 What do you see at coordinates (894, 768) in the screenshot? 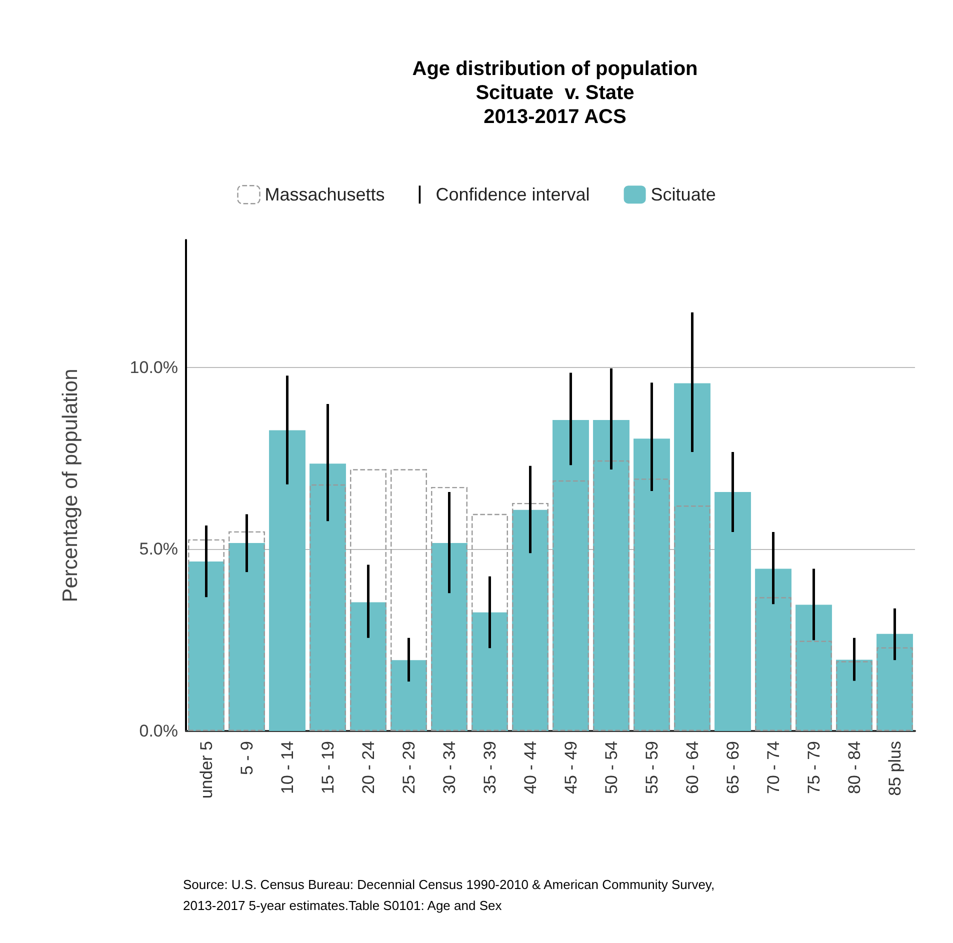
I see `x-tick-label: 85 plus` at bounding box center [894, 768].